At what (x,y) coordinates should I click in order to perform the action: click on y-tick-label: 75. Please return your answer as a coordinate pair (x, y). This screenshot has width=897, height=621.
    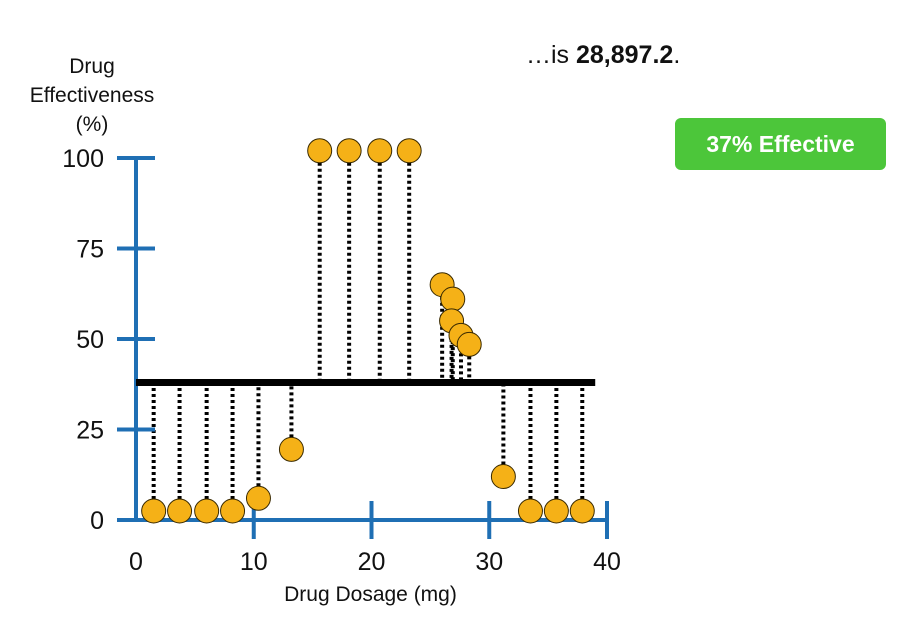
    Looking at the image, I should click on (90, 250).